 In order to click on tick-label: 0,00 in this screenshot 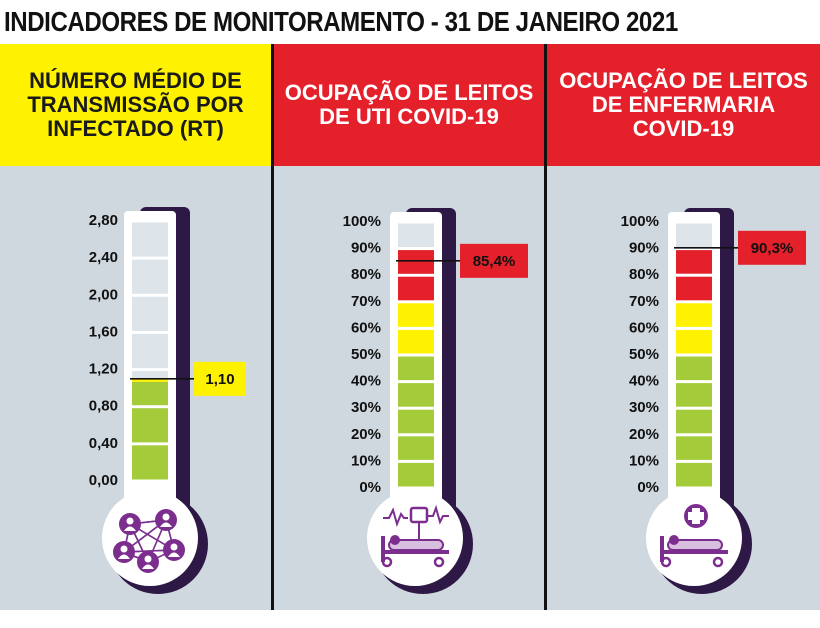, I will do `click(103, 480)`.